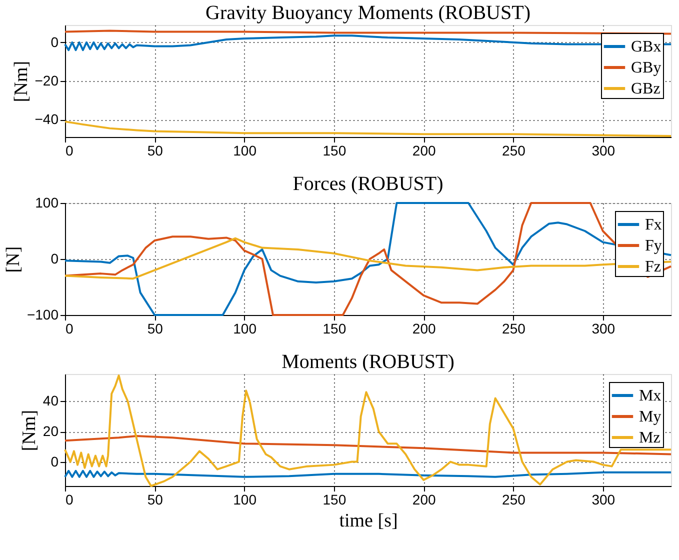 The width and height of the screenshot is (679, 560). I want to click on legend-label: Mx, so click(650, 396).